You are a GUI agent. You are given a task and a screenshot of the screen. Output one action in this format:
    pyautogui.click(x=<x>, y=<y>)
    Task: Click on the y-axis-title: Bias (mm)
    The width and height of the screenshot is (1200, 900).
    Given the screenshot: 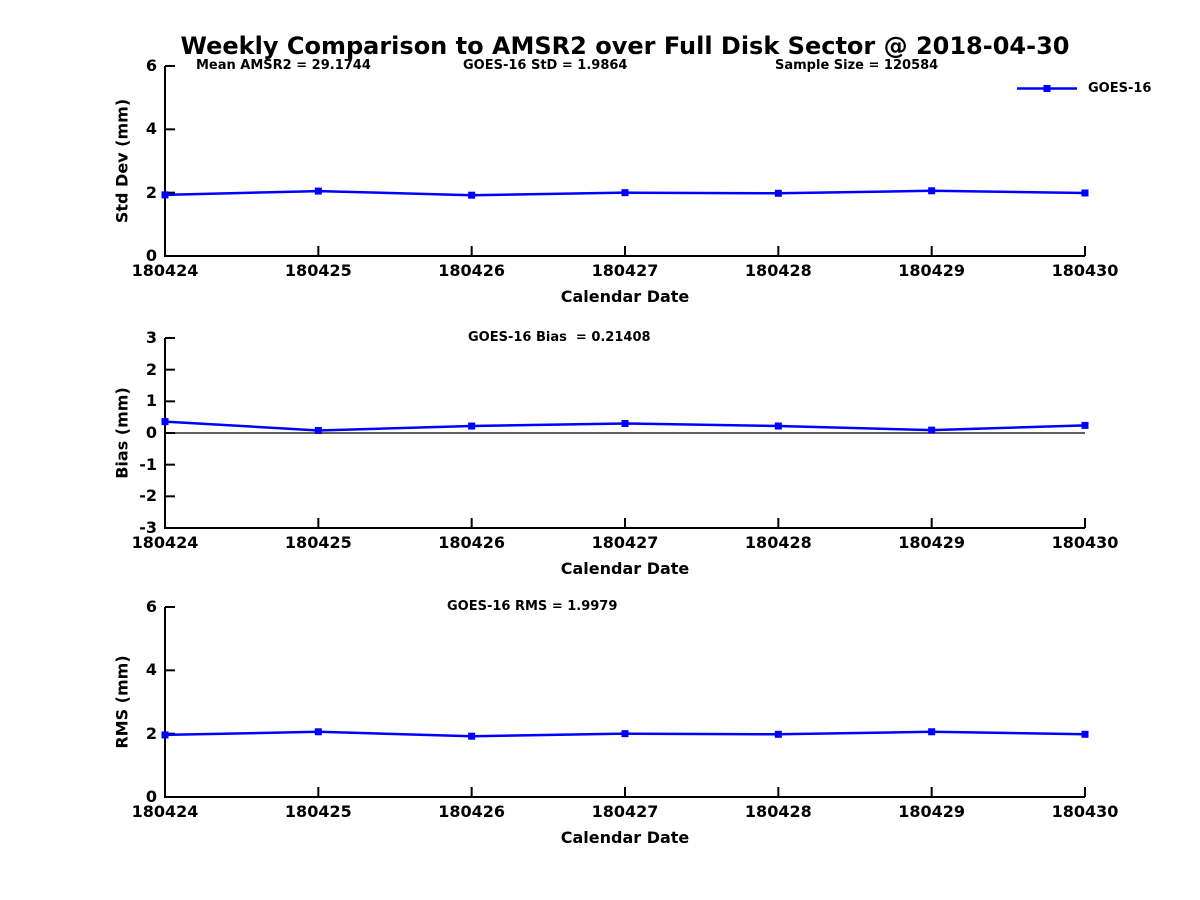 What is the action you would take?
    pyautogui.click(x=122, y=433)
    